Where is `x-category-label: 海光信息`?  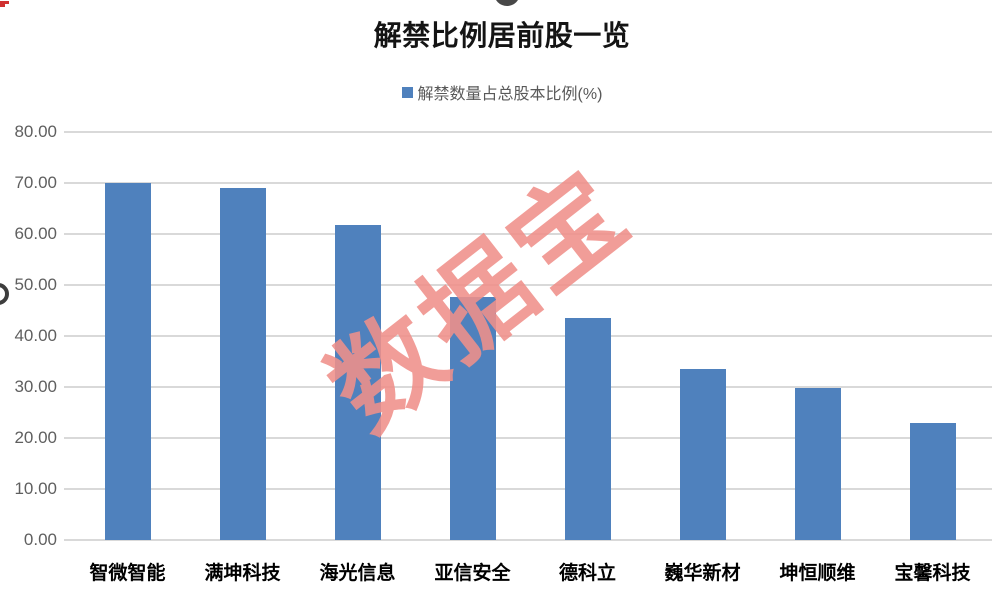 x-category-label: 海光信息 is located at coordinates (357, 573).